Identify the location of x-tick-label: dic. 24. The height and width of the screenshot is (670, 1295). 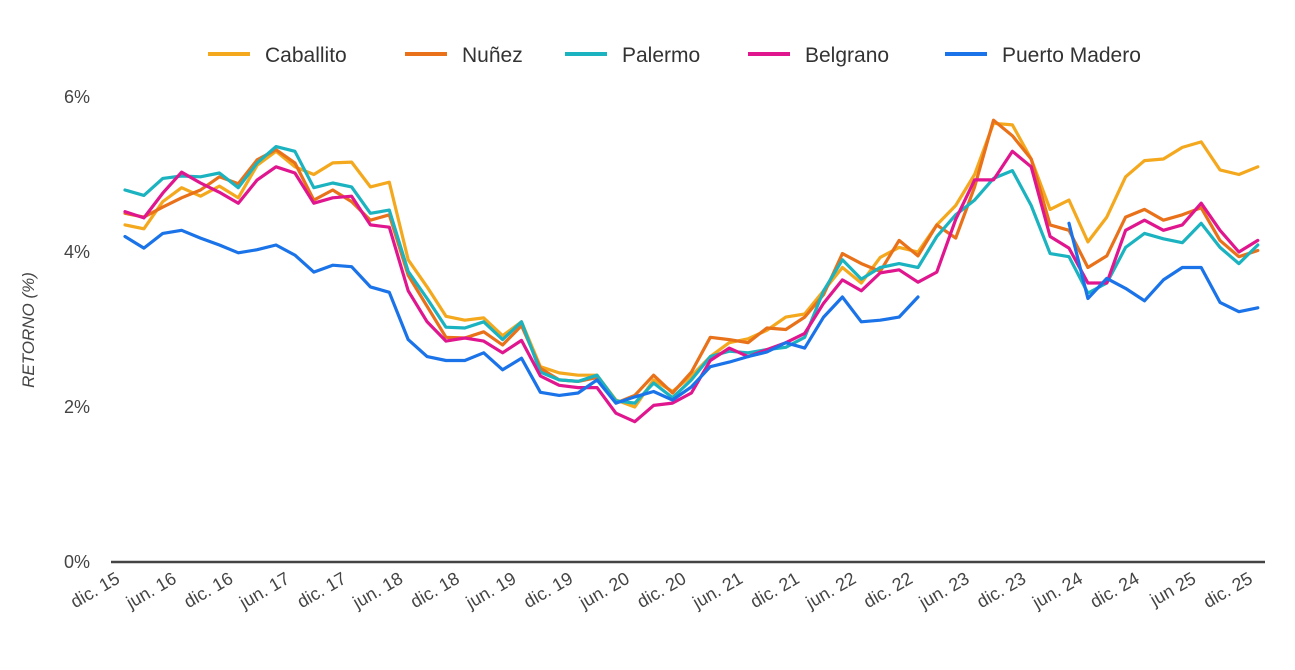
(1115, 590).